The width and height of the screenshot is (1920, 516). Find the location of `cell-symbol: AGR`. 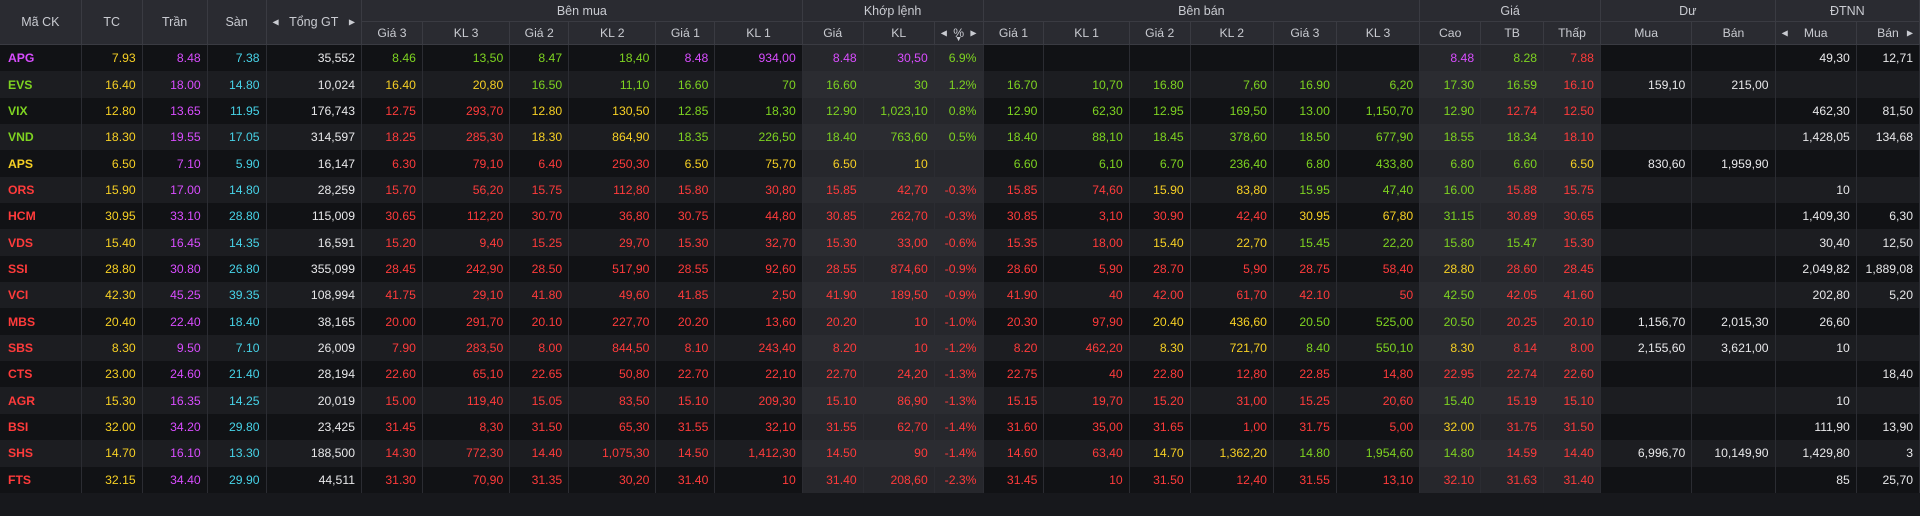

cell-symbol: AGR is located at coordinates (41, 400).